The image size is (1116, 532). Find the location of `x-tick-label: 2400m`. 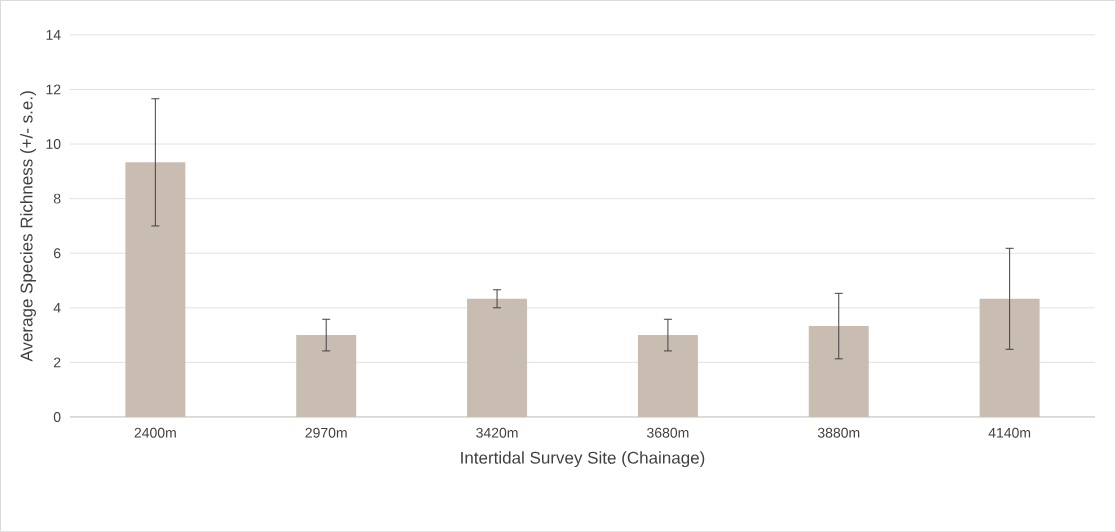

x-tick-label: 2400m is located at coordinates (155, 432).